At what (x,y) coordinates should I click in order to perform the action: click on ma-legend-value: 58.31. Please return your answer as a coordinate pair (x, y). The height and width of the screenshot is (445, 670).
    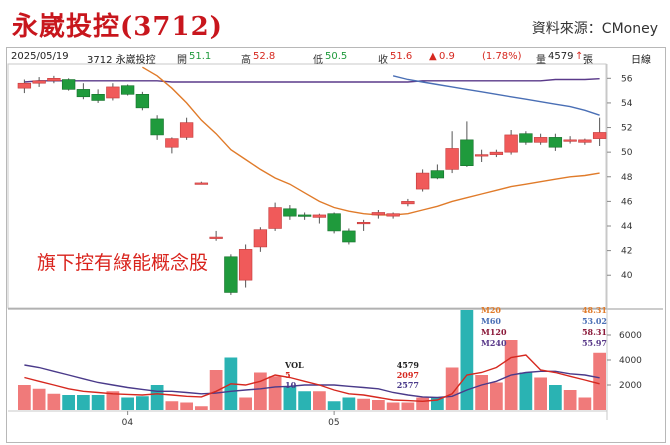
    Looking at the image, I should click on (594, 332).